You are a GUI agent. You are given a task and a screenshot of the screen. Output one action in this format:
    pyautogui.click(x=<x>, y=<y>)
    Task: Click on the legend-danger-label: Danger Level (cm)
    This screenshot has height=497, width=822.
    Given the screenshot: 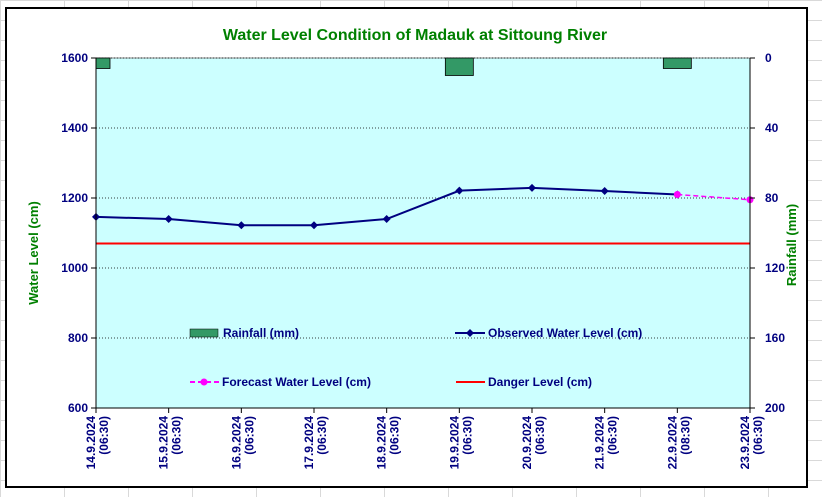 What is the action you would take?
    pyautogui.click(x=540, y=382)
    